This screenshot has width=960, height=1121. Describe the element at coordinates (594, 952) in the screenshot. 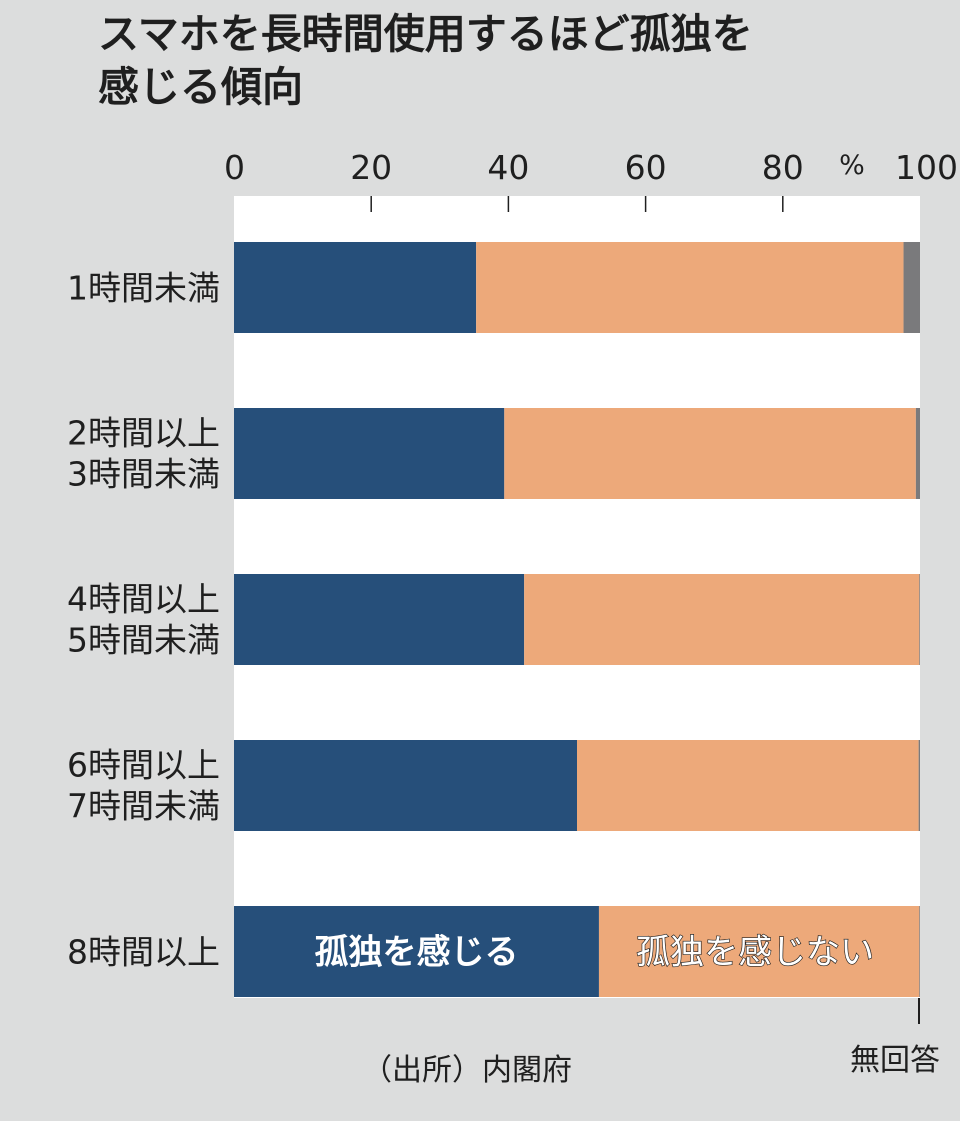

I see `legend: 孤独を感じる 孤独を感じない` at that location.